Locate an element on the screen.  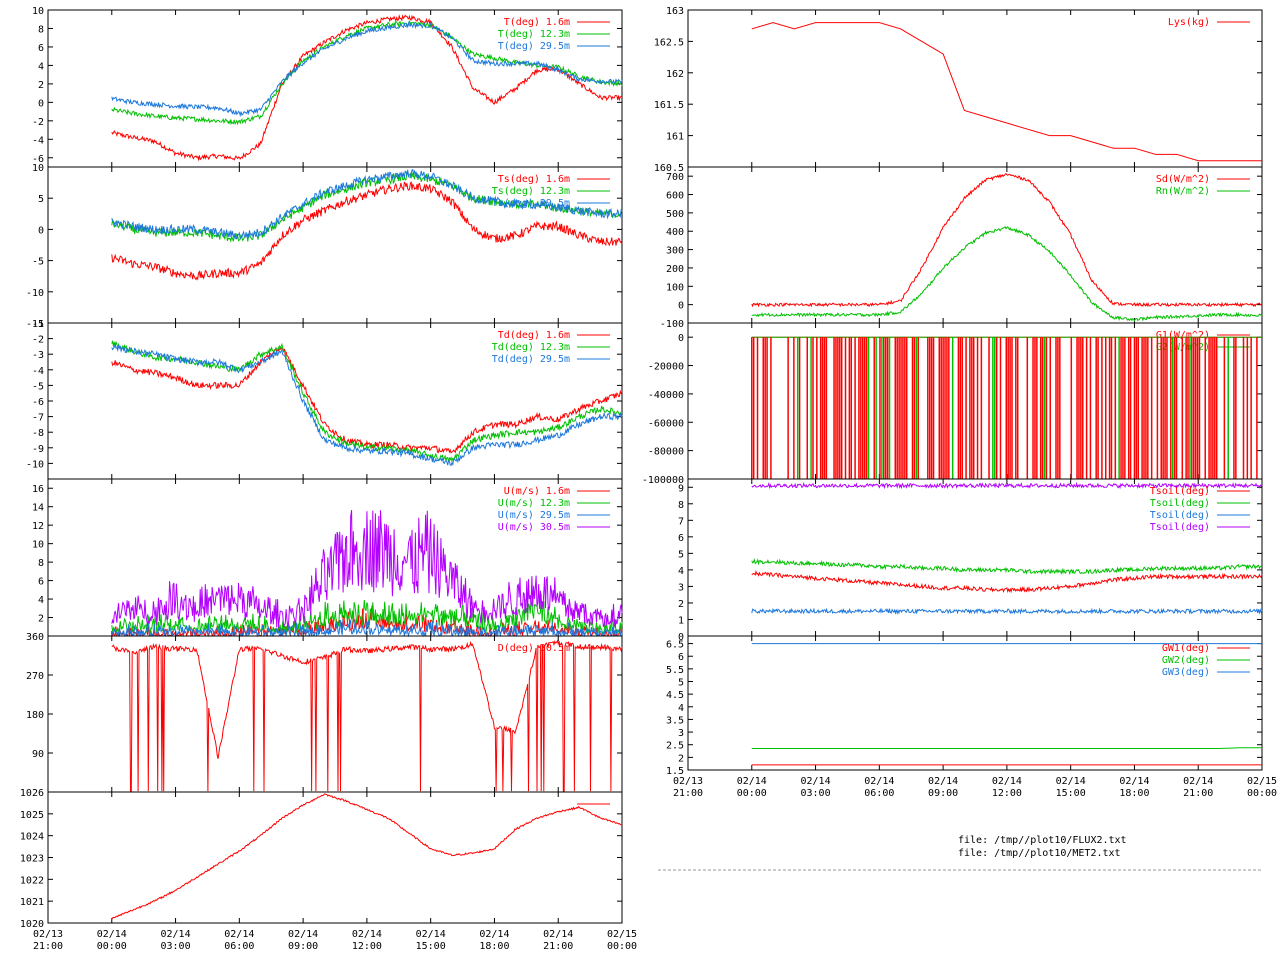
y-tick-label: 161.5 is located at coordinates (669, 105).